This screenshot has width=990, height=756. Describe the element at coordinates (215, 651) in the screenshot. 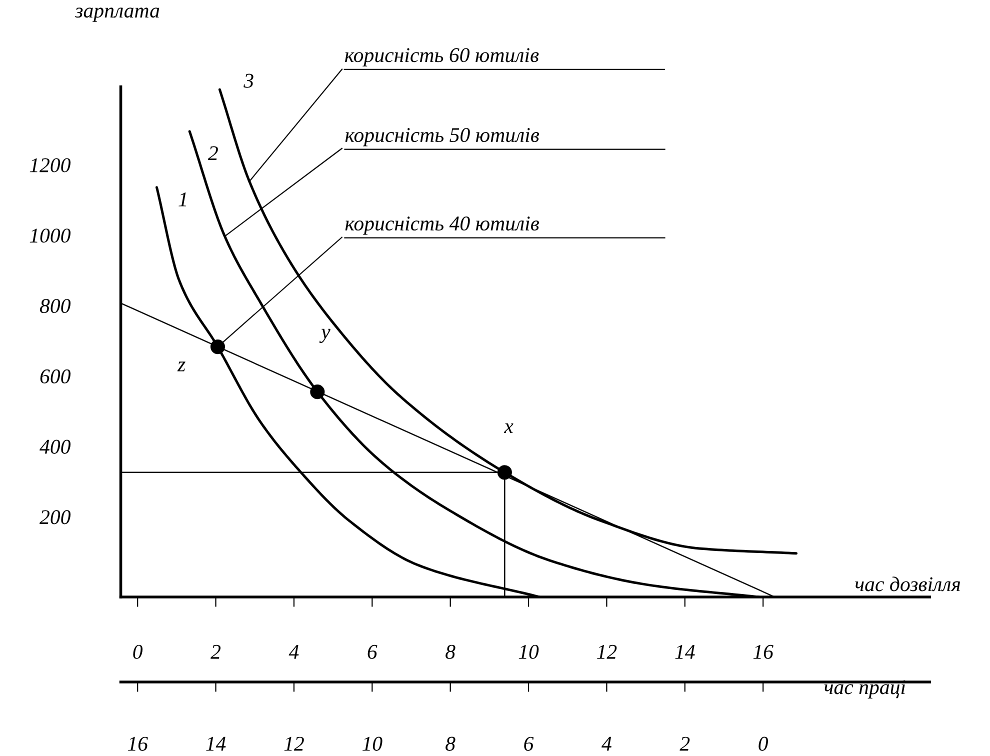

I see `x-tick-label: 2` at that location.